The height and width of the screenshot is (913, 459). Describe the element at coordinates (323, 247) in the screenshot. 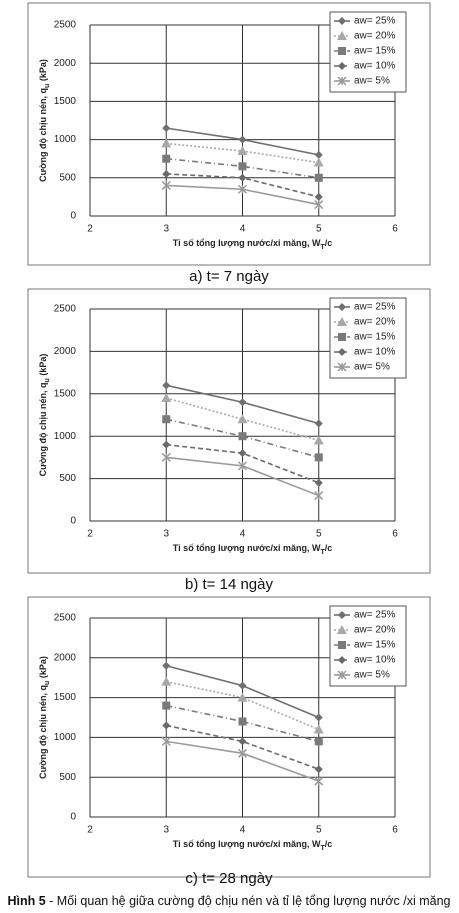

I see `x-label-part: T` at that location.